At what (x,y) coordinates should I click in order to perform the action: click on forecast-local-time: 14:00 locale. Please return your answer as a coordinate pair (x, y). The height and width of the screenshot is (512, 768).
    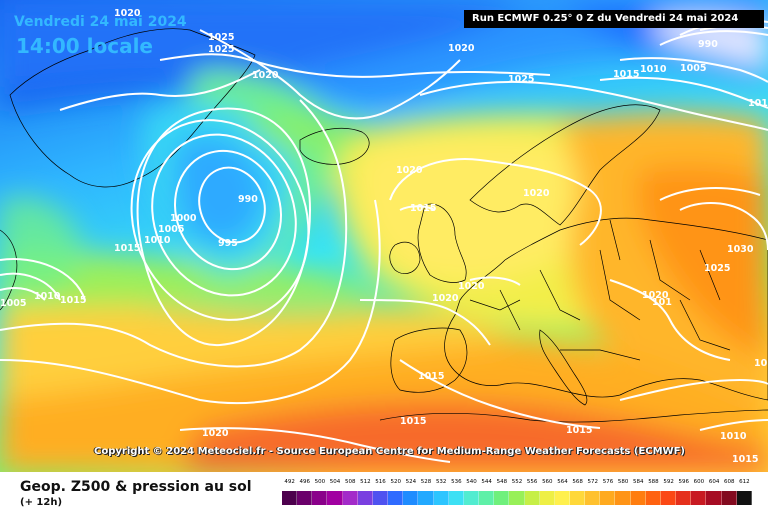
    Looking at the image, I should click on (84, 46).